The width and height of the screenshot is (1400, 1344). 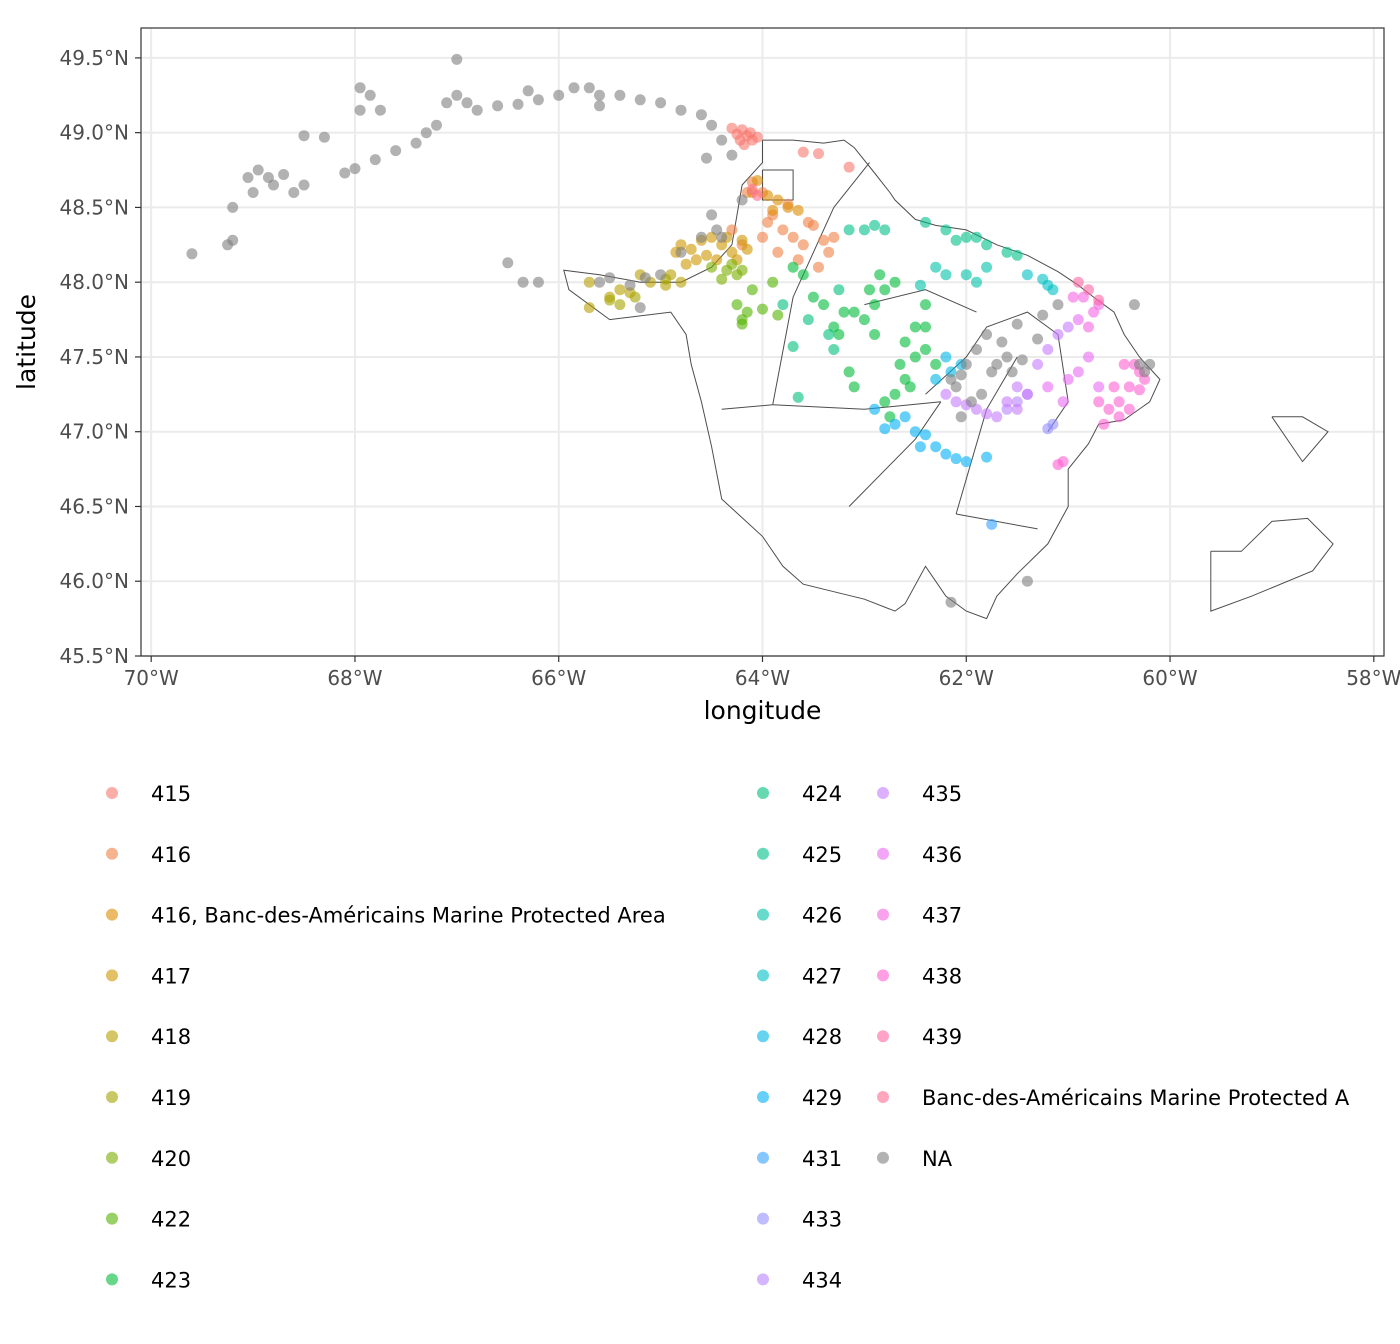 What do you see at coordinates (354, 678) in the screenshot?
I see `x-tick-label: 68°W` at bounding box center [354, 678].